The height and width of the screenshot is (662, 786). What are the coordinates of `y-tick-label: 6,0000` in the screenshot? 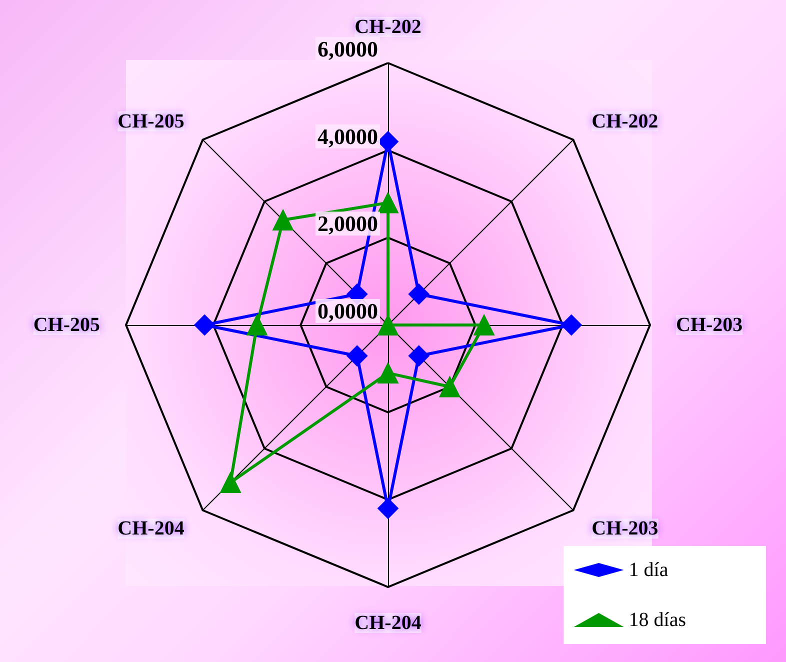 It's located at (348, 49).